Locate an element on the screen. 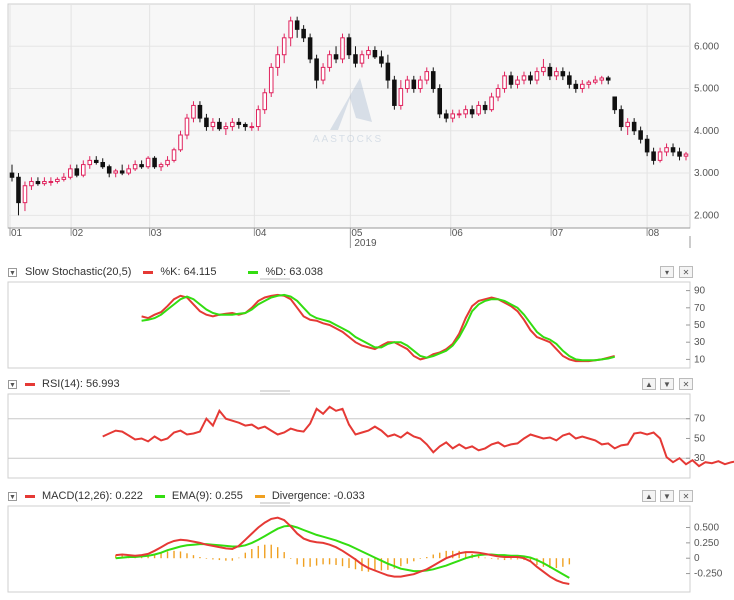 The width and height of the screenshot is (734, 600). x-axis-tick-label: 03 is located at coordinates (157, 233).